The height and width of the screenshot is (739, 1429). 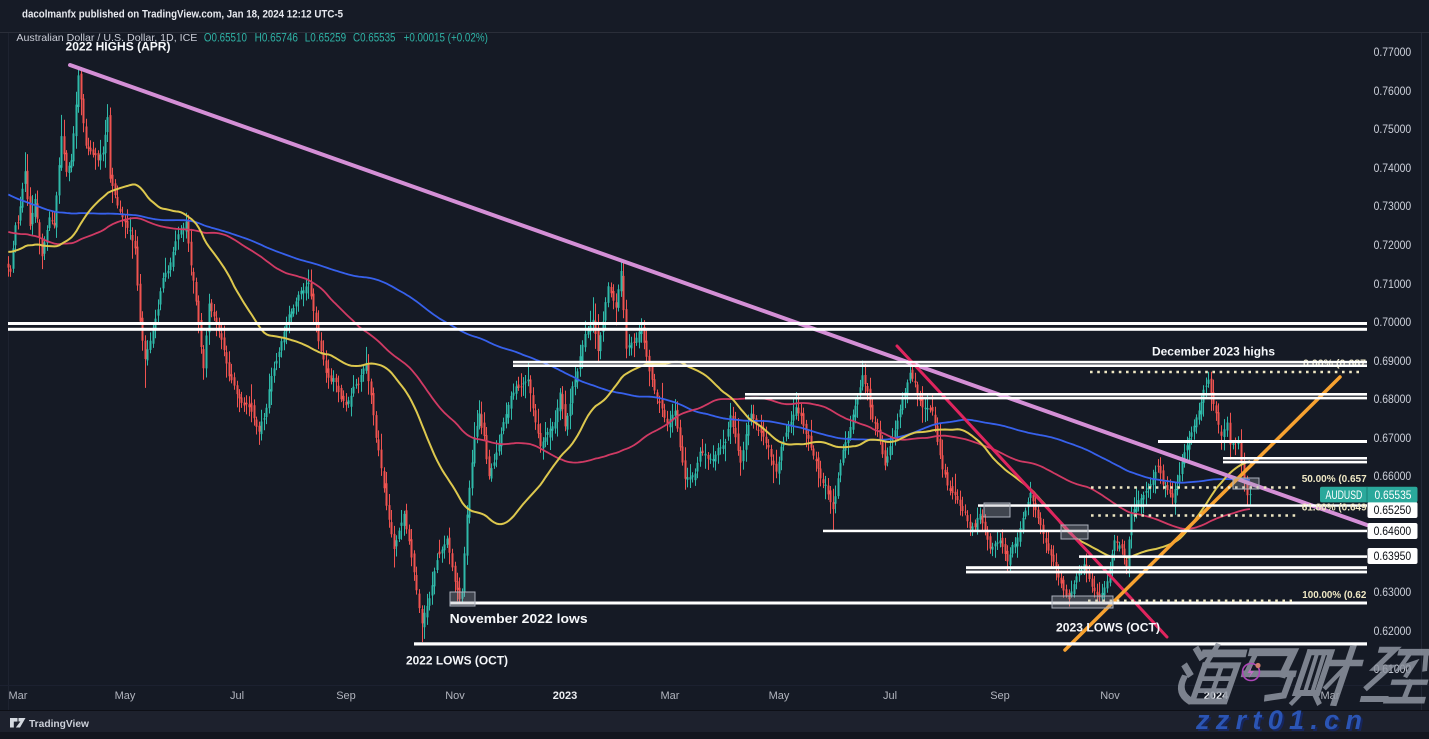 What do you see at coordinates (1334, 595) in the screenshot?
I see `svg-text: 100.00% (0.62` at bounding box center [1334, 595].